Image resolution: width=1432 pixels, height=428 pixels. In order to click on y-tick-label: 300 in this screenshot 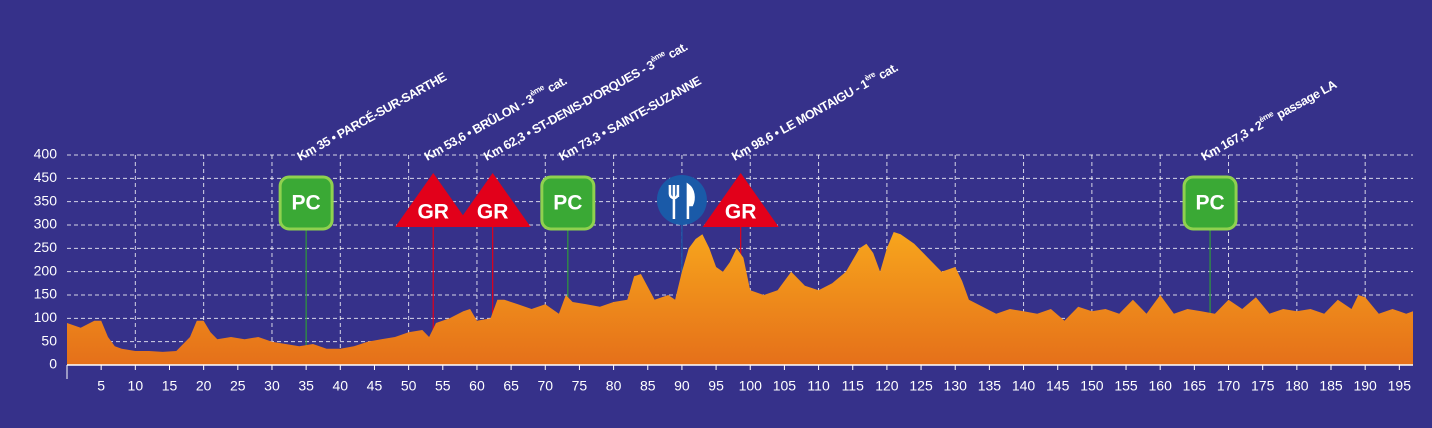, I will do `click(46, 224)`.